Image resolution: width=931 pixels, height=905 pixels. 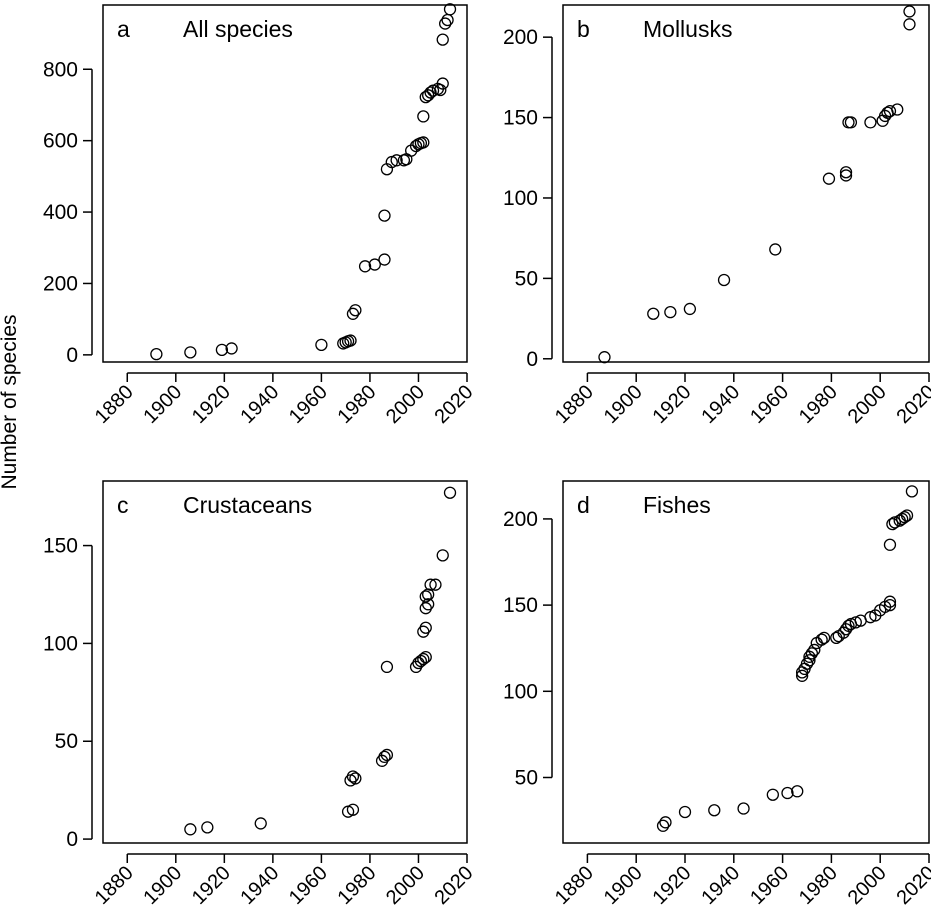 What do you see at coordinates (583, 29) in the screenshot?
I see `panel-b-letter: b` at bounding box center [583, 29].